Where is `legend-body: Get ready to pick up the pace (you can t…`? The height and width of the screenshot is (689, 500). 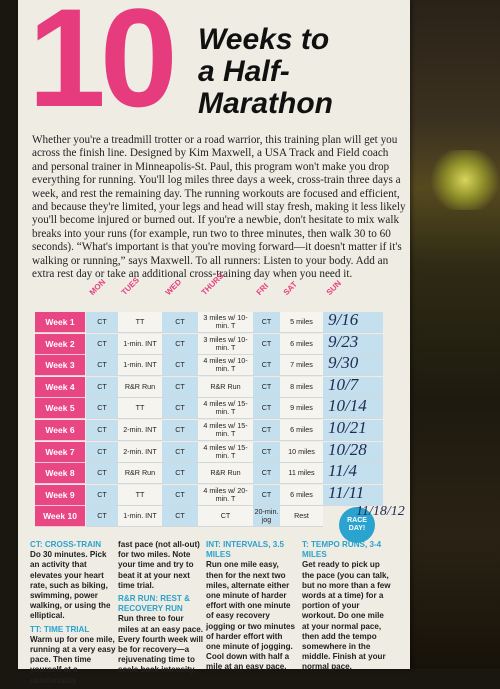 legend-body: Get ready to pick up the pace (you can t… is located at coordinates (346, 616).